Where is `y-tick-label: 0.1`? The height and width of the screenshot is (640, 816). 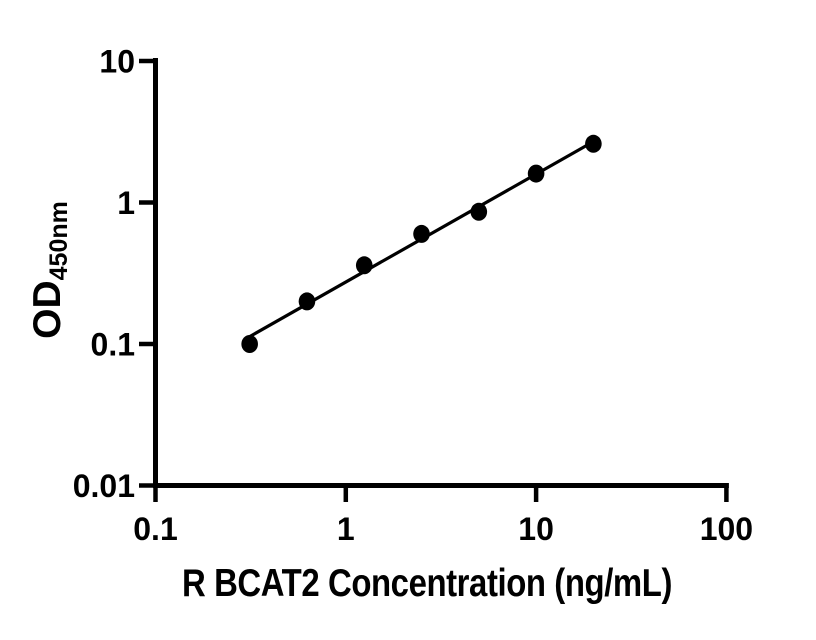 y-tick-label: 0.1 is located at coordinates (113, 345).